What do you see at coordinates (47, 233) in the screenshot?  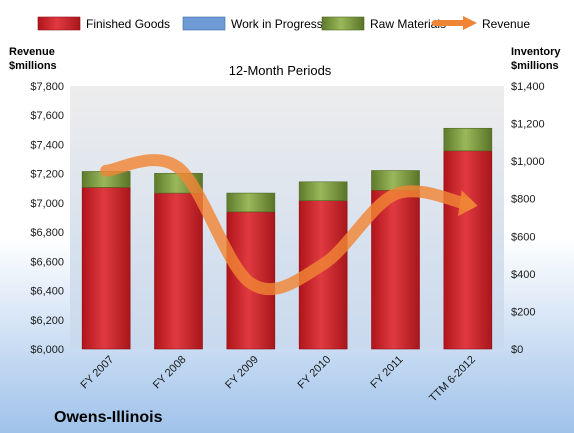 I see `left-tick-label: $6,800` at bounding box center [47, 233].